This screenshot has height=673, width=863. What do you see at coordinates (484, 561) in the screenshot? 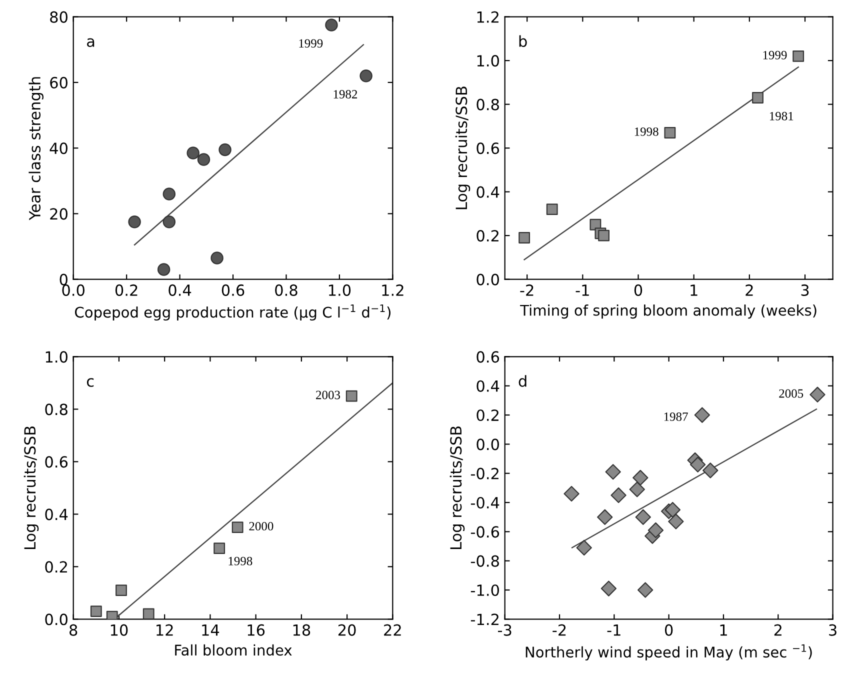
I see `y-tick-label: -0.8` at bounding box center [484, 561].